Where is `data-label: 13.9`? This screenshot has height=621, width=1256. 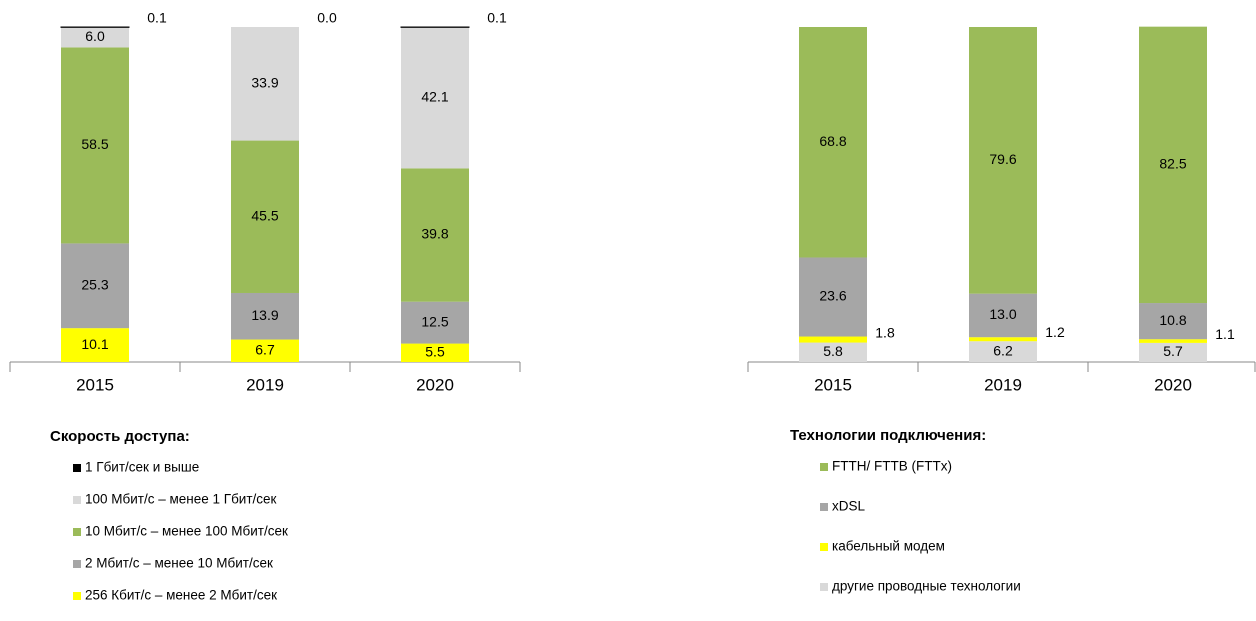
data-label: 13.9 is located at coordinates (264, 315).